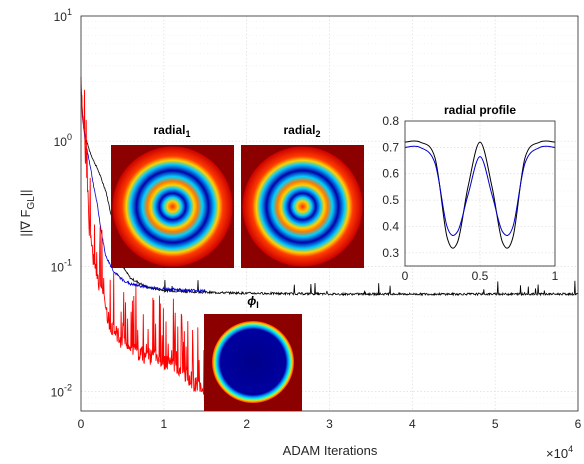 This screenshot has width=584, height=464. Describe the element at coordinates (303, 207) in the screenshot. I see `inset-radial-2-rings` at that location.